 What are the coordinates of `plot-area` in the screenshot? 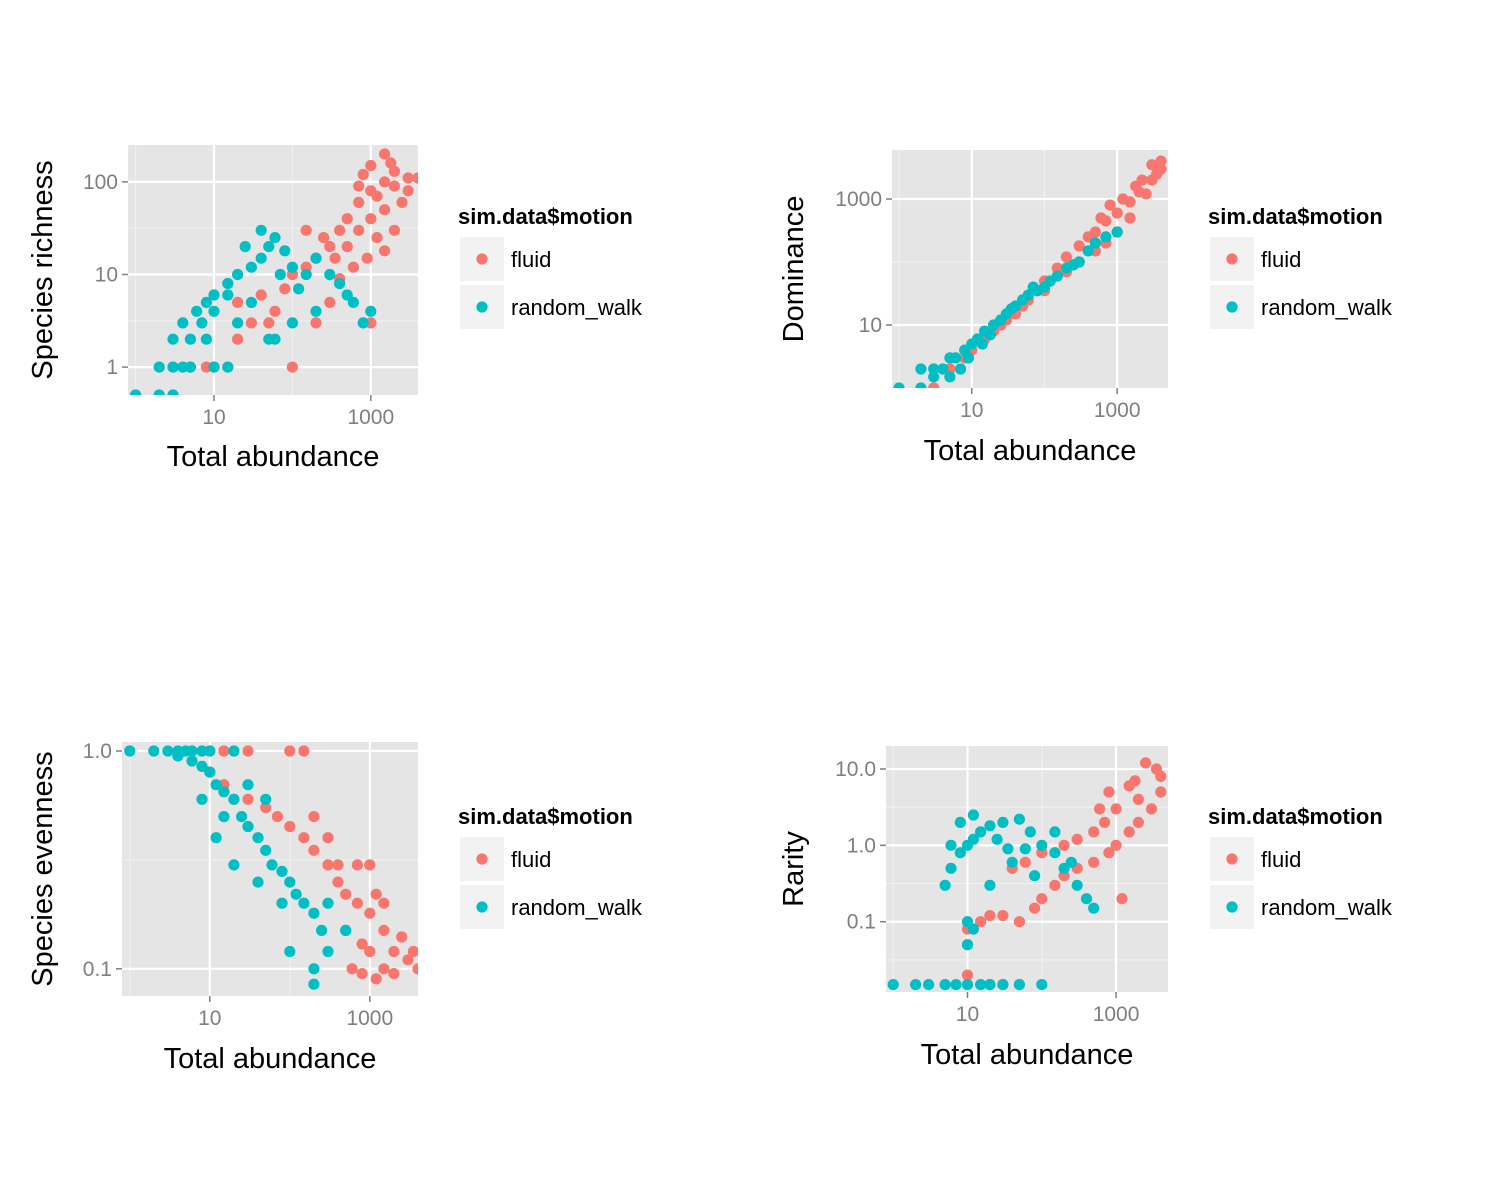 It's located at (270, 869).